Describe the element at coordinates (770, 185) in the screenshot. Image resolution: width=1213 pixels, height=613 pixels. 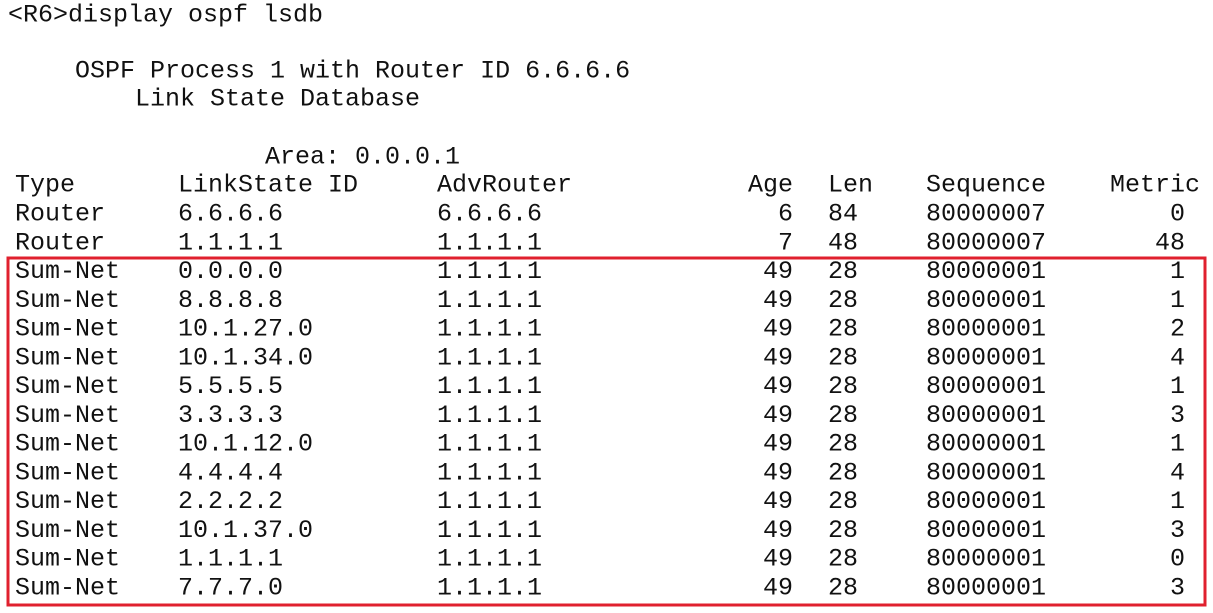
I see `column-header: Age` at that location.